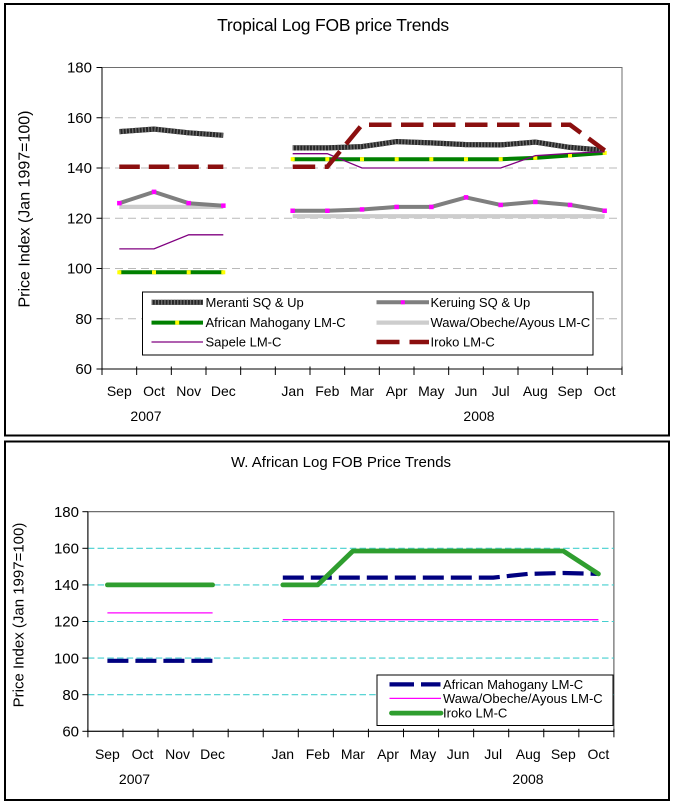 The height and width of the screenshot is (802, 680). What do you see at coordinates (255, 302) in the screenshot?
I see `svg-text: Meranti SQ & Up` at bounding box center [255, 302].